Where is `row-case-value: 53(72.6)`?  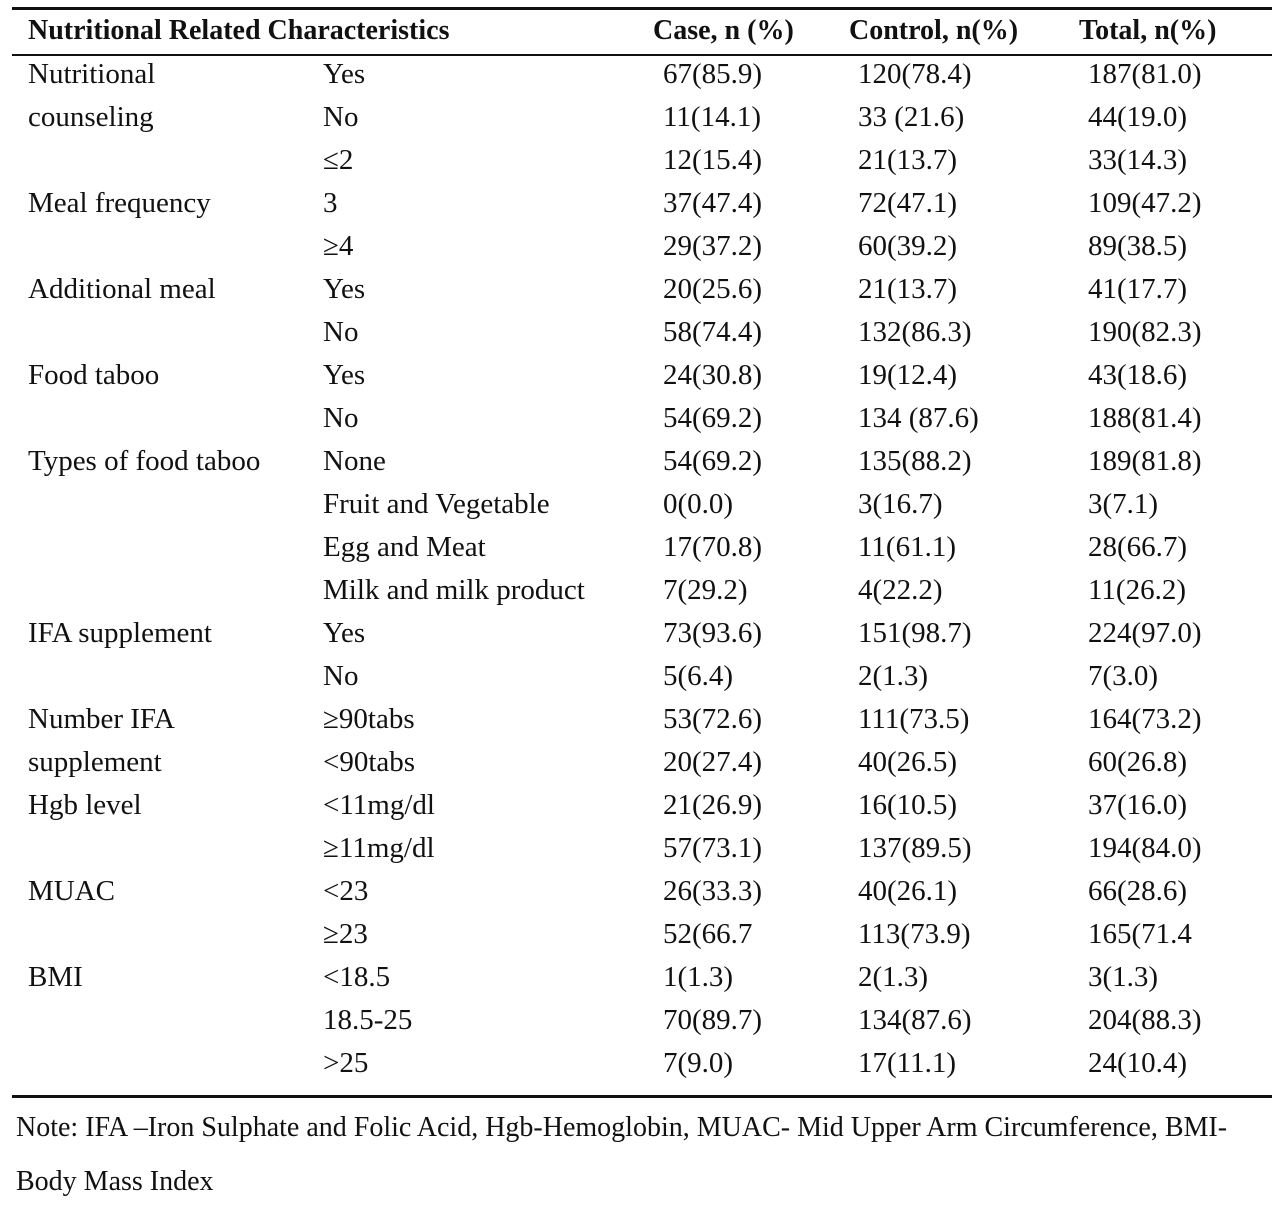 row-case-value: 53(72.6) is located at coordinates (713, 719).